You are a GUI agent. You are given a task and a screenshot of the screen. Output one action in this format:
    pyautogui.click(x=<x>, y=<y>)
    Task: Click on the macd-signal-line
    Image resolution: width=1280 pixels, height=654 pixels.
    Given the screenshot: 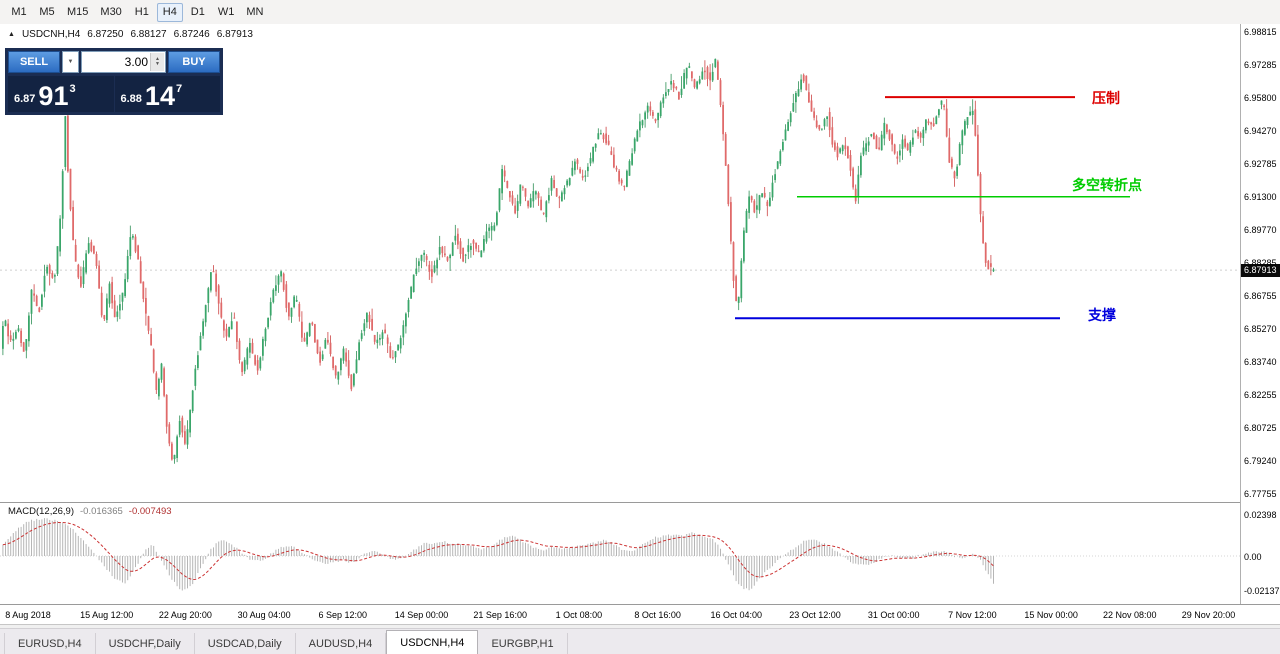 What is the action you would take?
    pyautogui.click(x=498, y=551)
    